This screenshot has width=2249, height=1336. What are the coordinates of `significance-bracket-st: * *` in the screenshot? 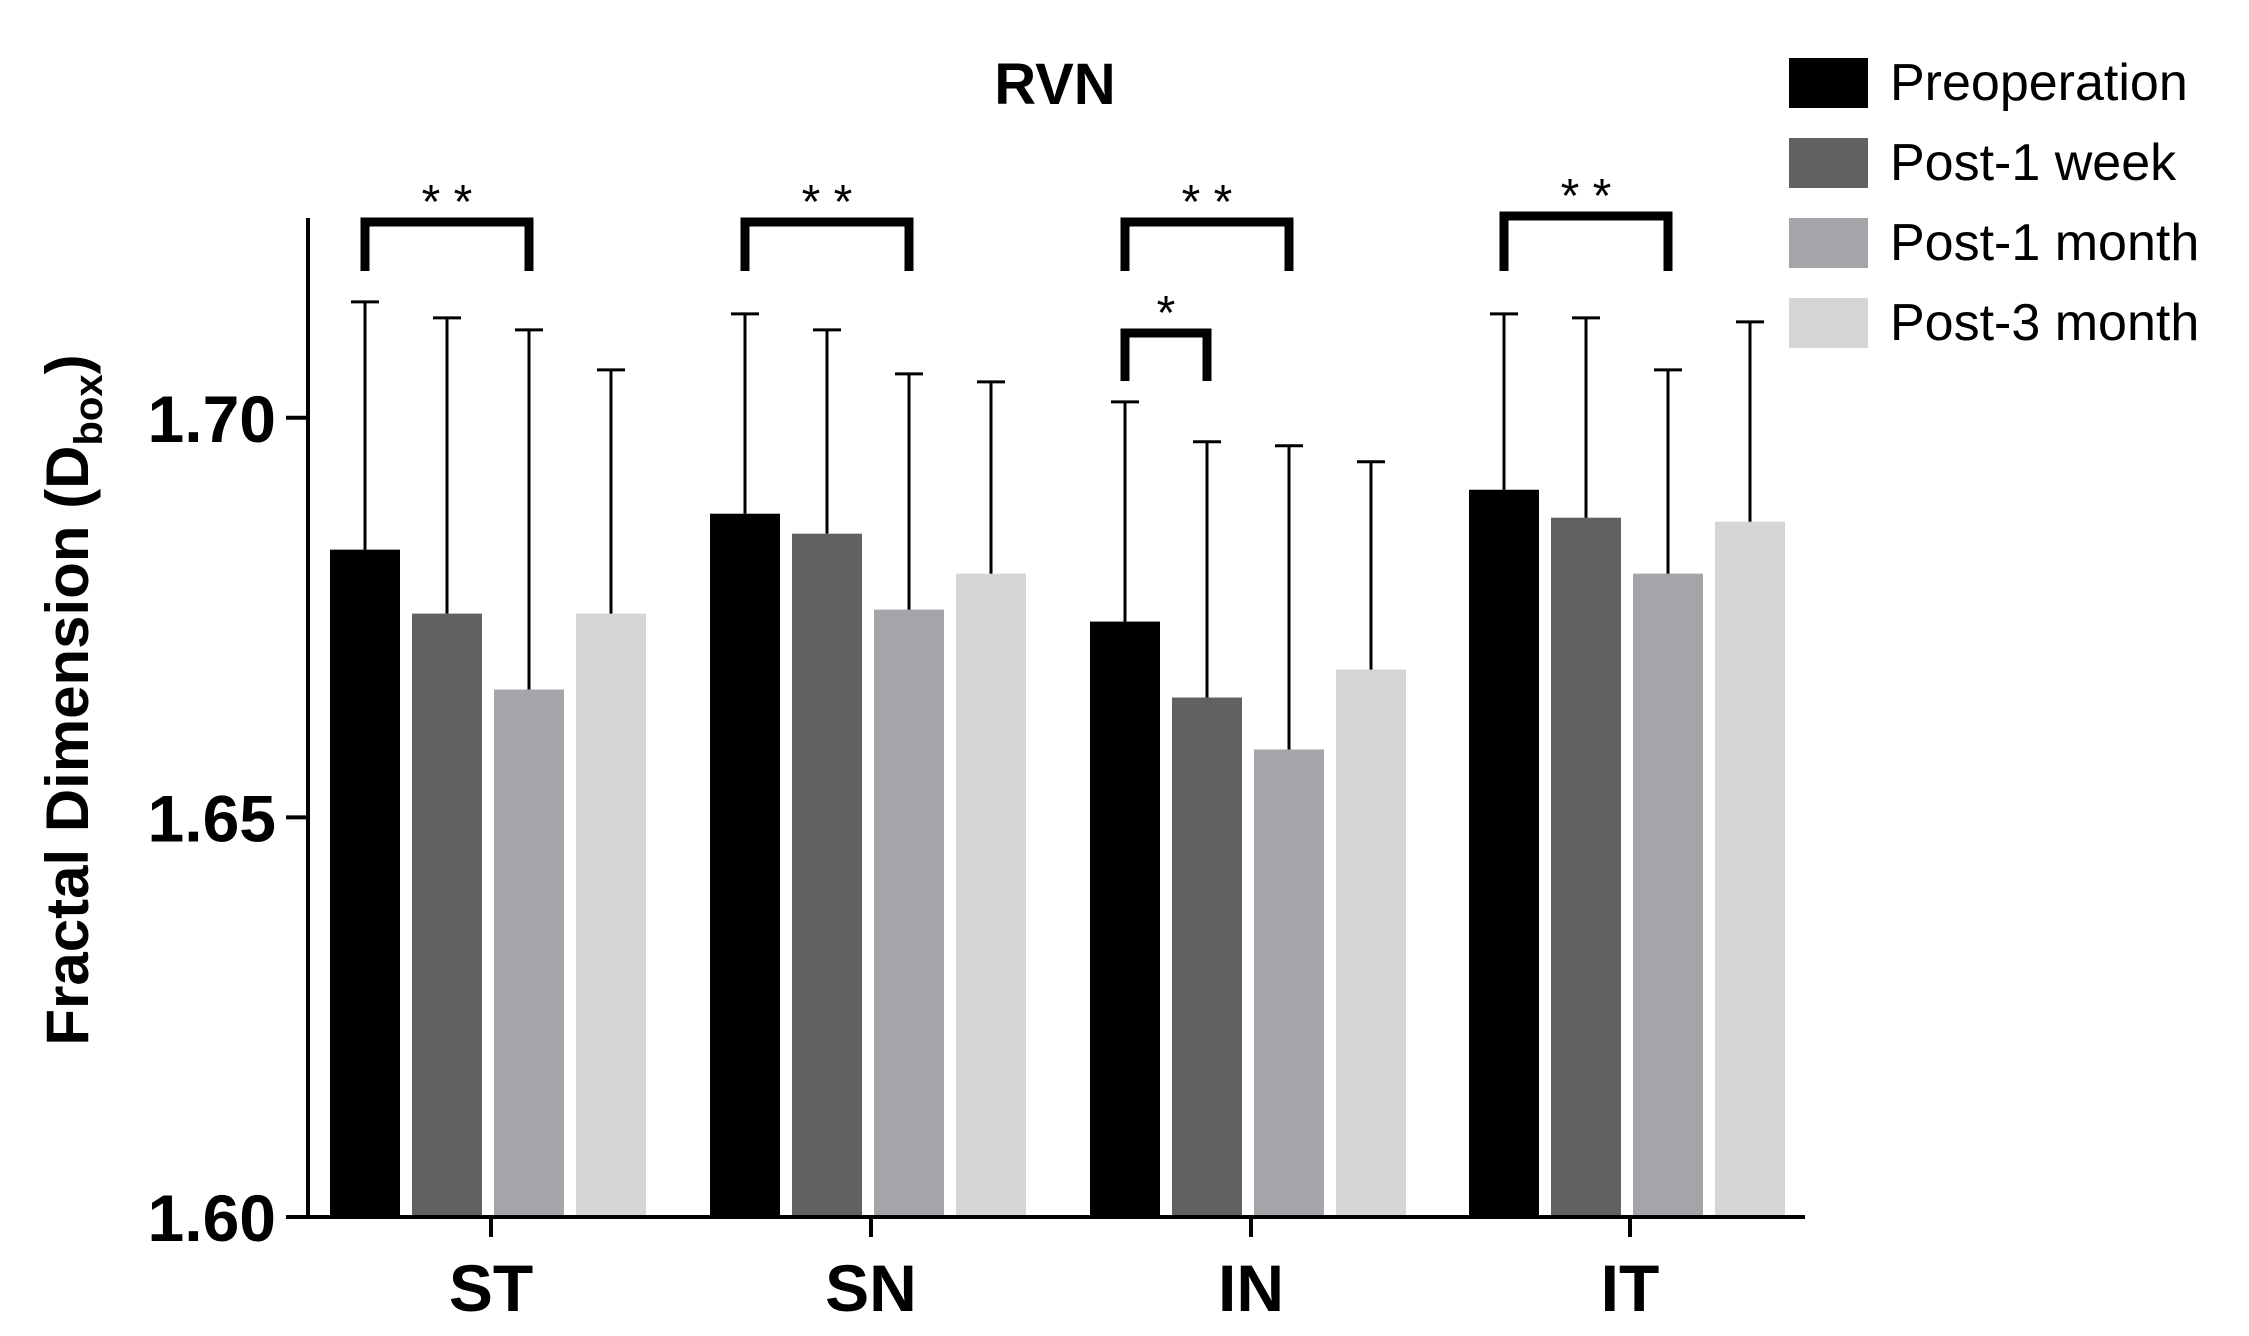 It's located at (447, 223).